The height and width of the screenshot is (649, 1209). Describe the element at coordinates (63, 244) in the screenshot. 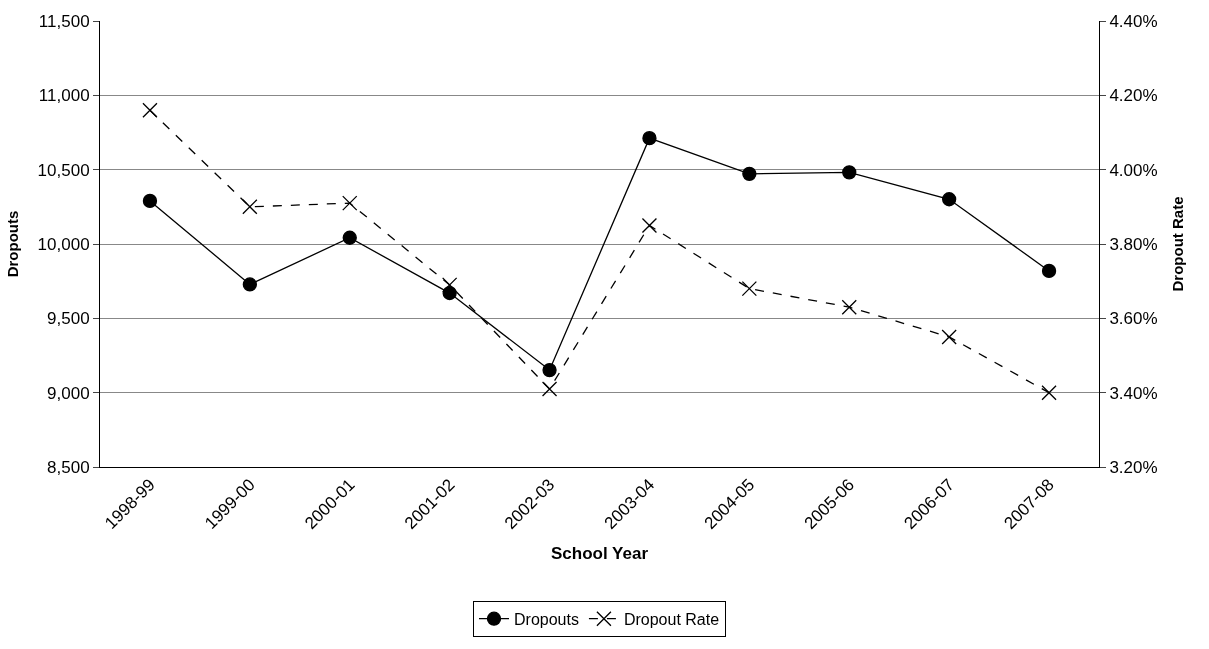

I see `y-tick-label: 10,000` at that location.